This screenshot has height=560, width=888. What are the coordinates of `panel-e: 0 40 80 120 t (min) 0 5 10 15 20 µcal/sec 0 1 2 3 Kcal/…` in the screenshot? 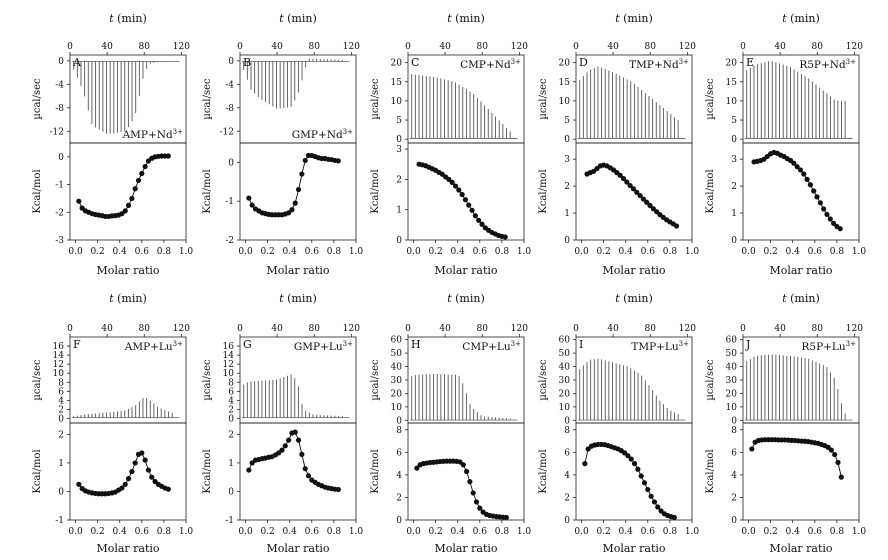 It's located at (785, 144).